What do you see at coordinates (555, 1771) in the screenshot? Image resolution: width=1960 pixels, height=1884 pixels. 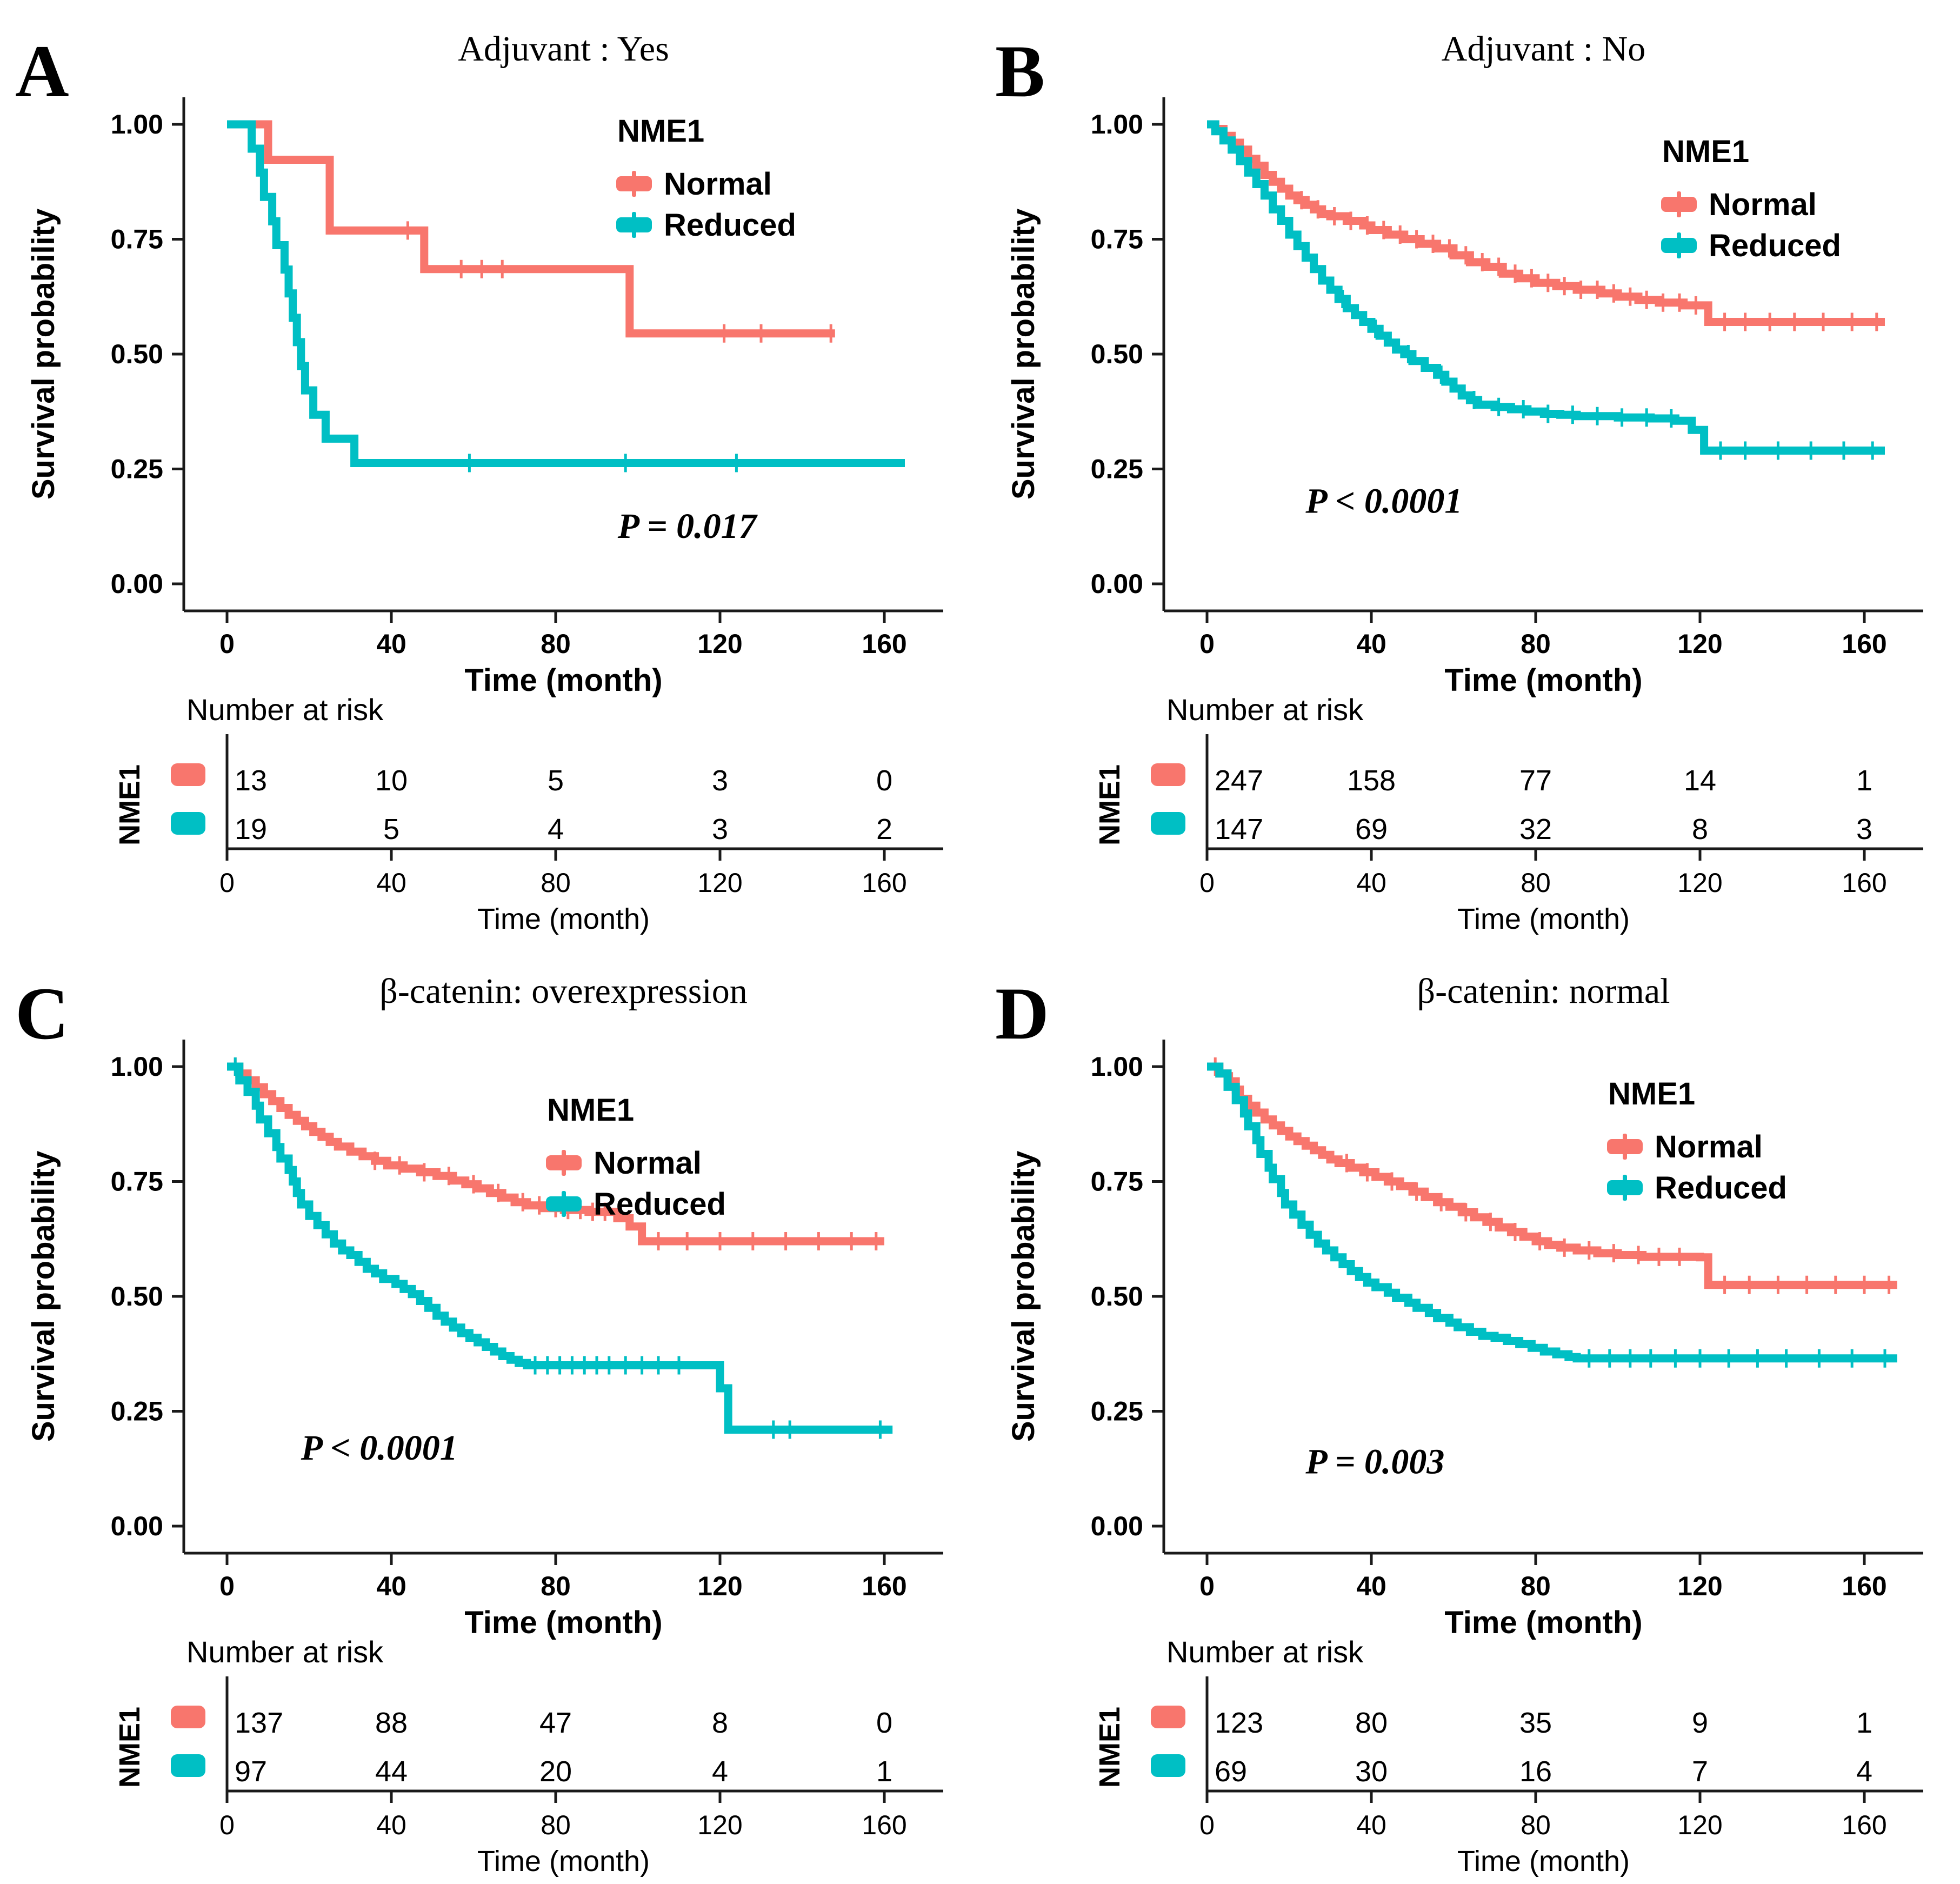 I see `risk-value-reduced-t80: 20` at bounding box center [555, 1771].